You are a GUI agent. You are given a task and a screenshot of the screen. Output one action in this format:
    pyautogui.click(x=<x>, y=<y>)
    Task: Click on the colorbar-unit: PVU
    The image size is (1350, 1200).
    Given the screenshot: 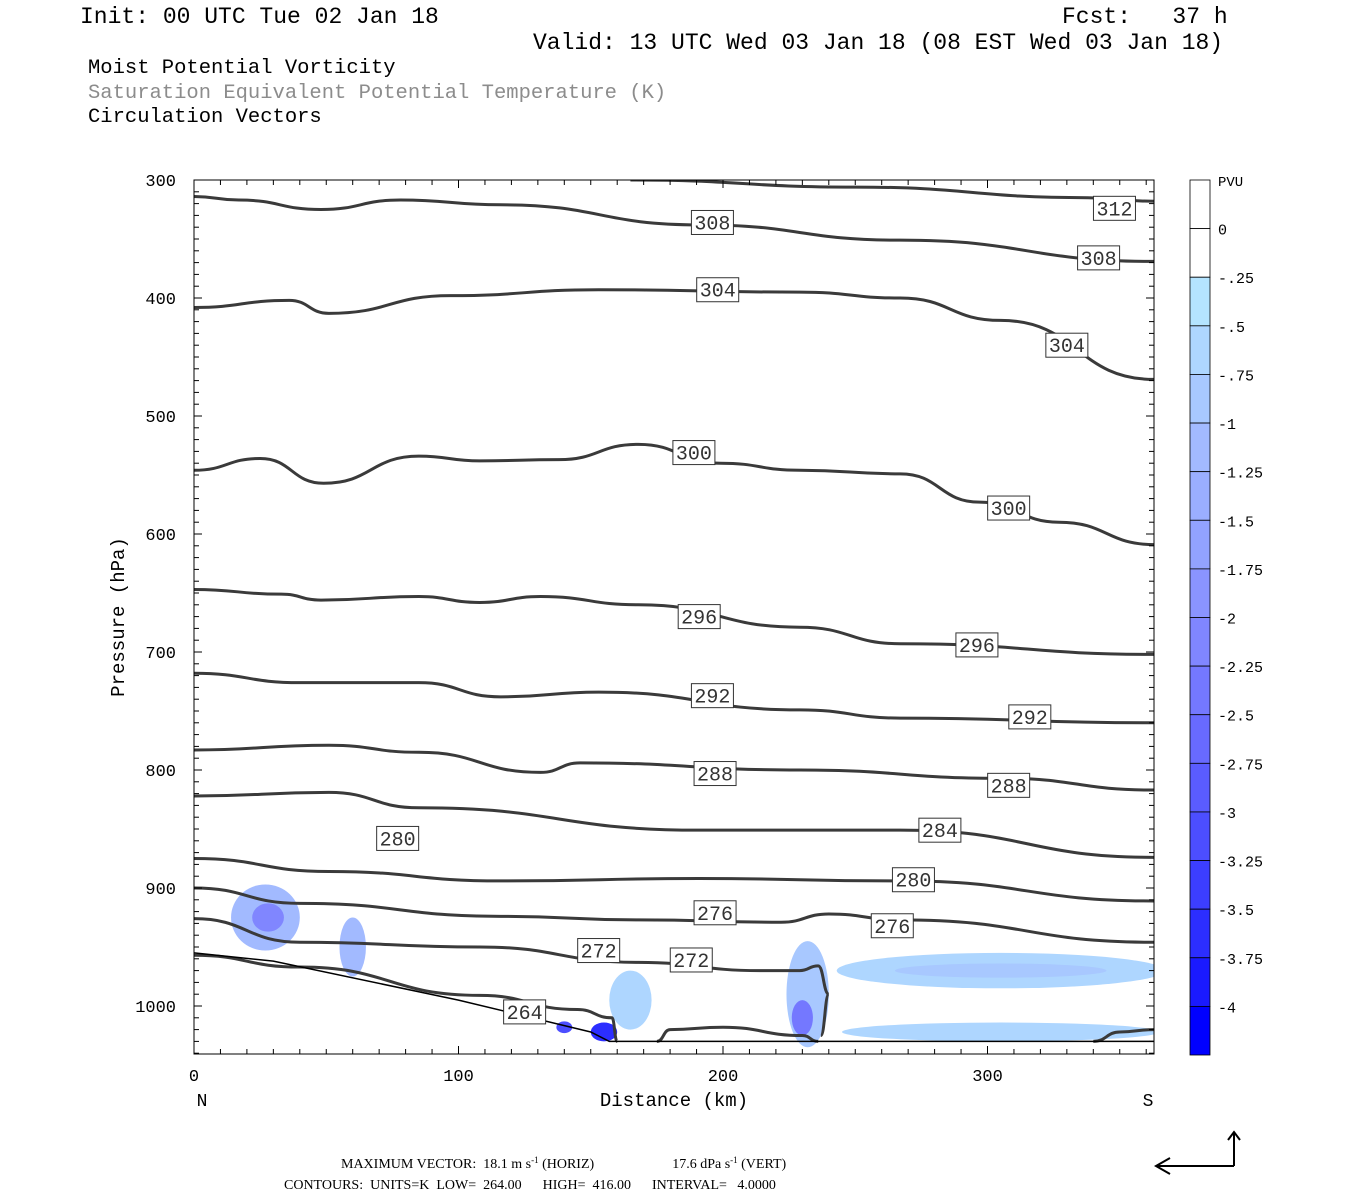 What is the action you would take?
    pyautogui.click(x=1230, y=183)
    